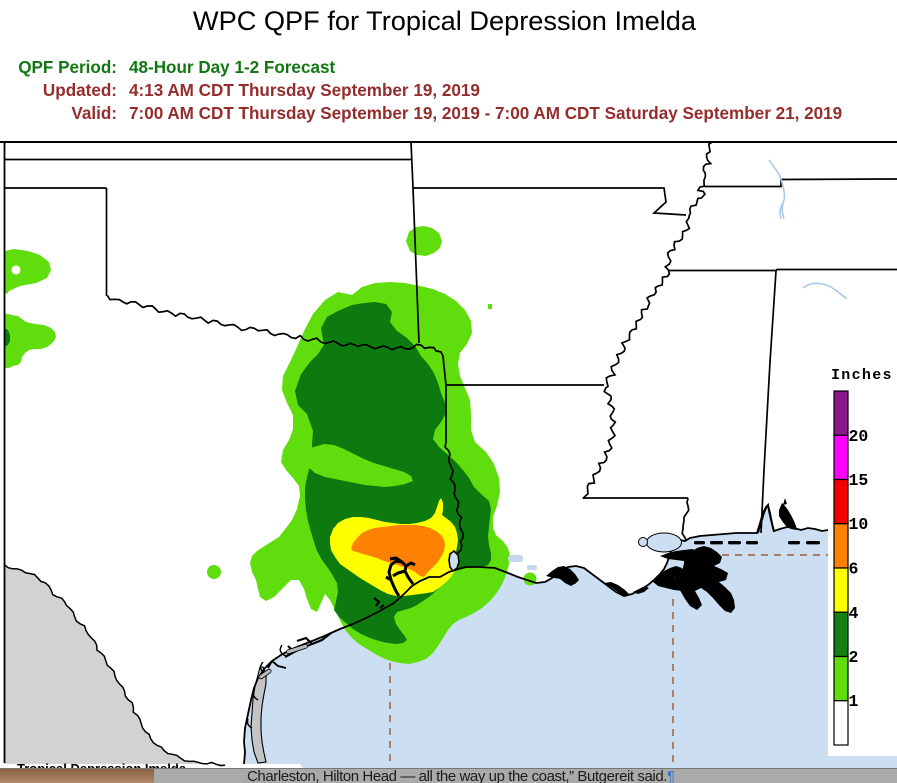 Image resolution: width=897 pixels, height=783 pixels. Describe the element at coordinates (854, 657) in the screenshot. I see `svg-text: 2` at that location.